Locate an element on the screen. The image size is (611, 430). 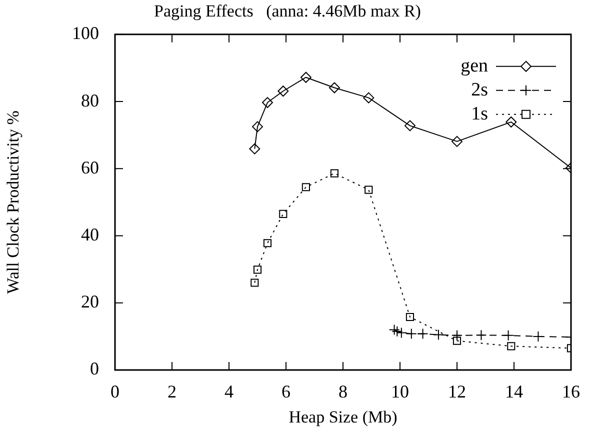
x-axis-title: Heap Size (Mb) is located at coordinates (343, 416).